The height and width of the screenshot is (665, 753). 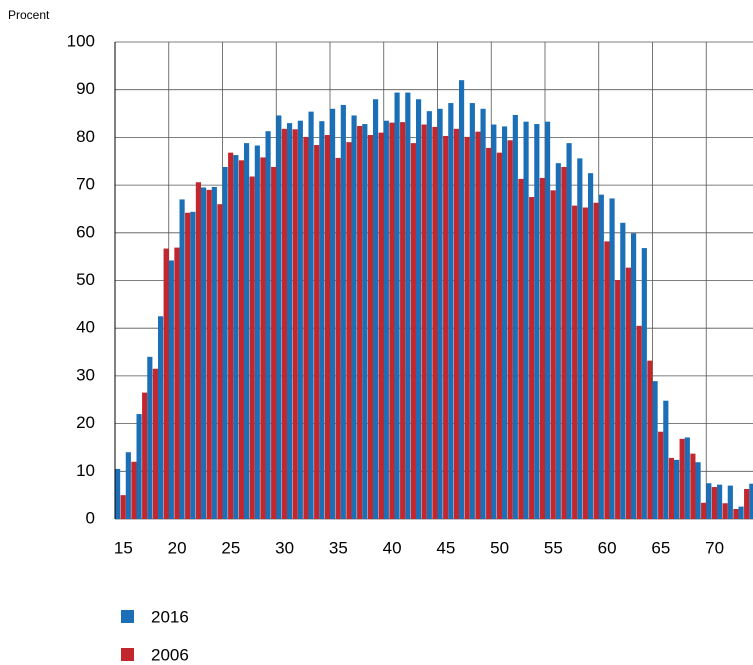 What do you see at coordinates (85, 327) in the screenshot?
I see `y-tick-label: 40` at bounding box center [85, 327].